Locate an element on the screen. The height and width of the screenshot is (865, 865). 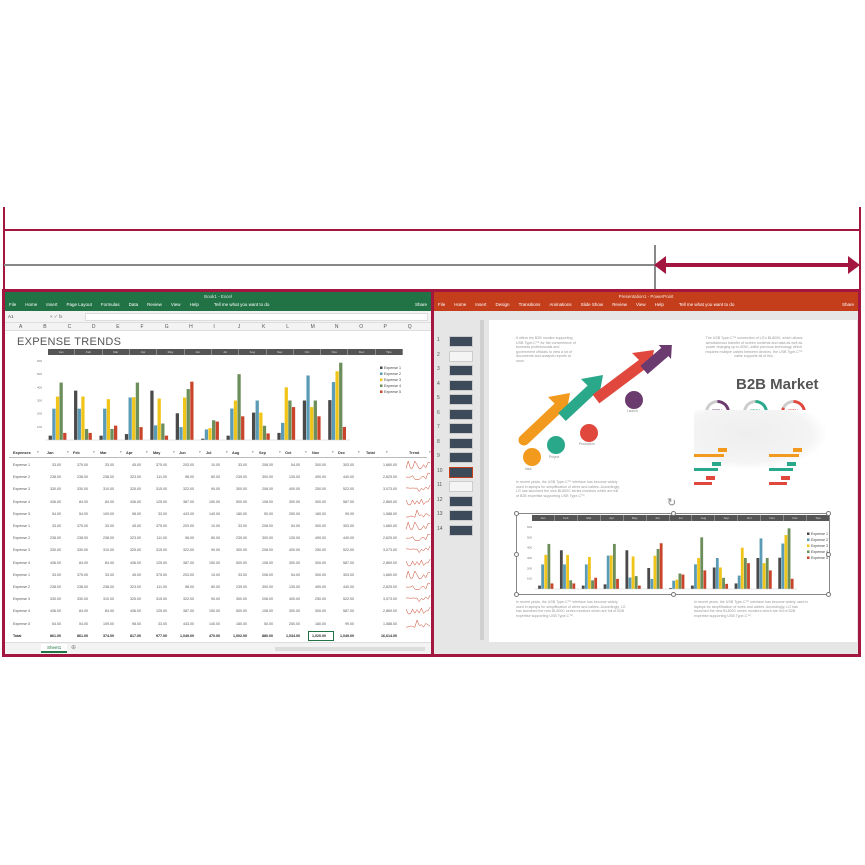
table-cell: Expense 4 is located at coordinates (21, 562).